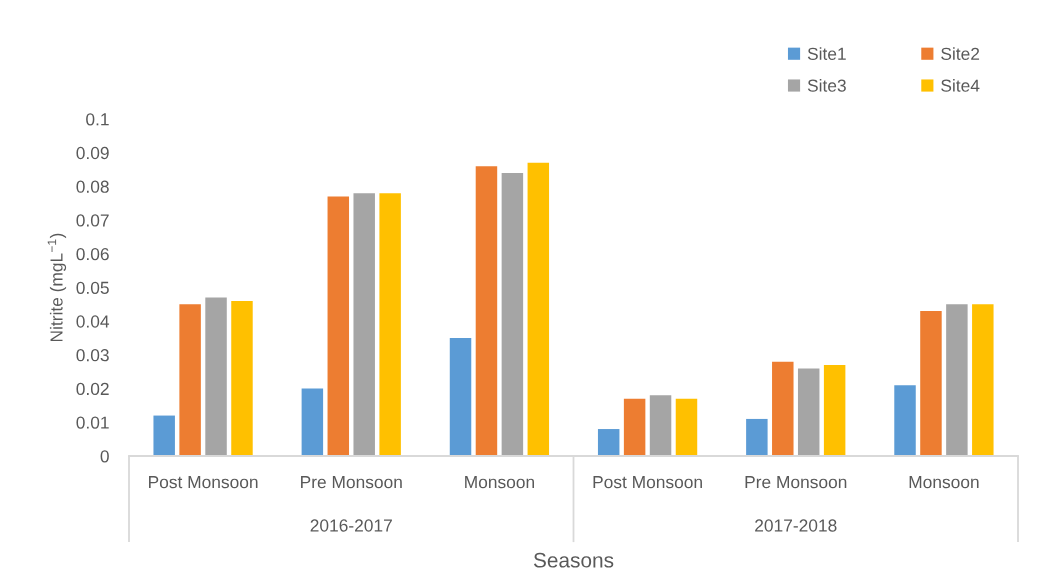  I want to click on y-axis-title: Nitrite (mgL$^{−1}$), so click(57, 287).